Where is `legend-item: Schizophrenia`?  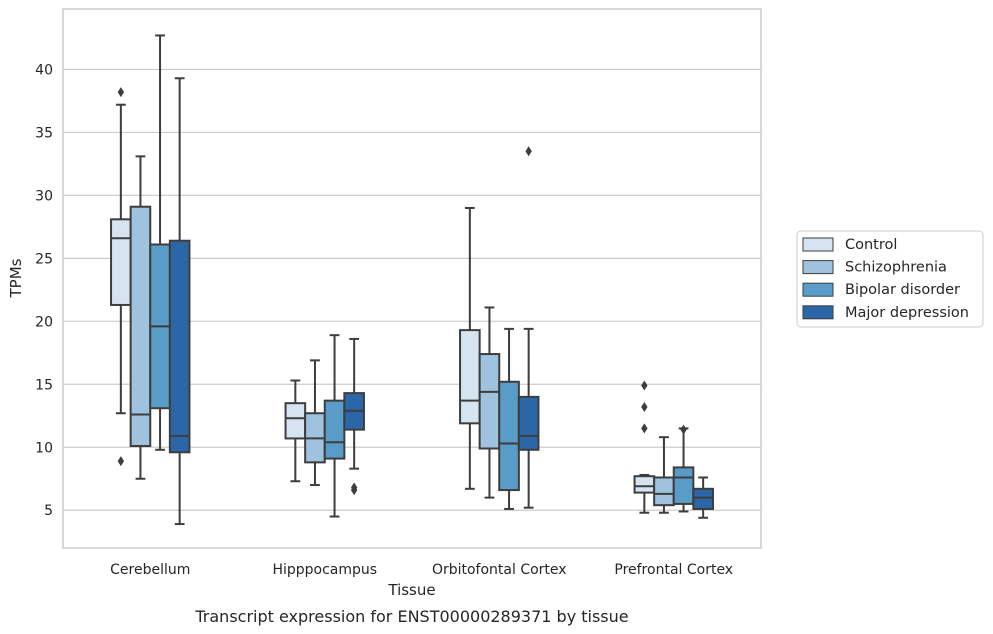 legend-item: Schizophrenia is located at coordinates (874, 268).